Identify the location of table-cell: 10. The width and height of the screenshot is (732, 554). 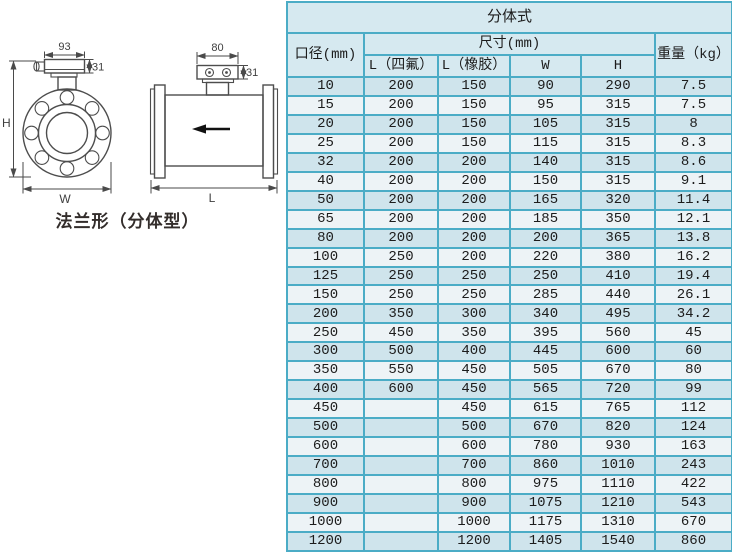
(325, 86).